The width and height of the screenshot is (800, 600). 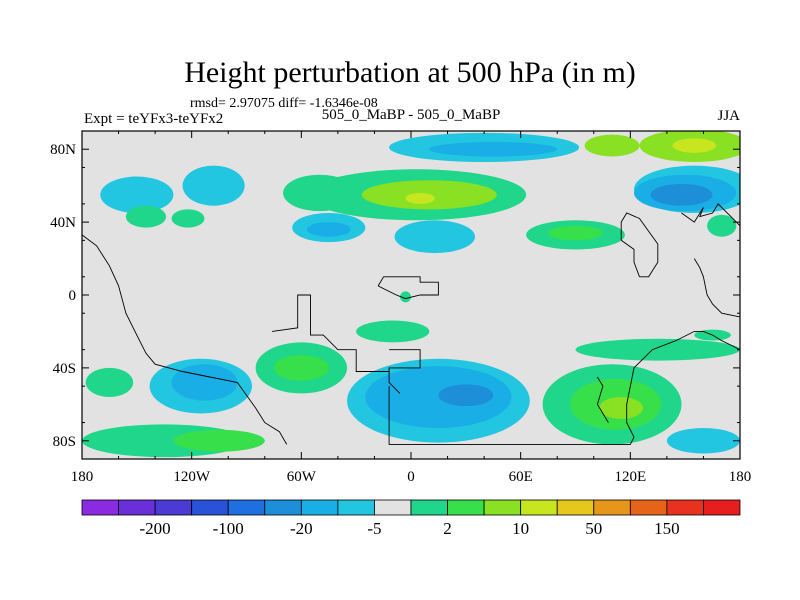 What do you see at coordinates (63, 223) in the screenshot?
I see `y-tick-label: 40N` at bounding box center [63, 223].